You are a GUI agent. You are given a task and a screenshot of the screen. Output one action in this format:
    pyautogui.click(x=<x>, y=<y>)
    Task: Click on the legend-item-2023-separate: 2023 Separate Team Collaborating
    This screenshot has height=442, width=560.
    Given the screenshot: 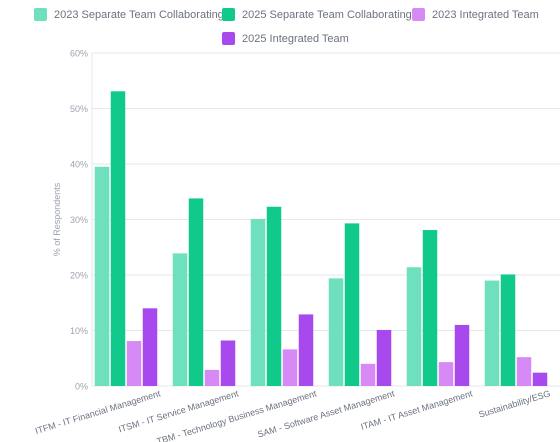 What is the action you would take?
    pyautogui.click(x=129, y=14)
    